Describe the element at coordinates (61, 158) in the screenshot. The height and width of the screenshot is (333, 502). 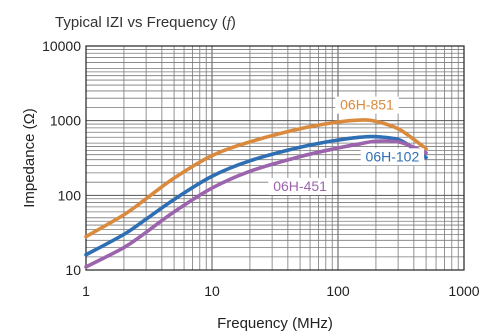
I see `y-tick-labels: 10 100 1000 10000` at that location.